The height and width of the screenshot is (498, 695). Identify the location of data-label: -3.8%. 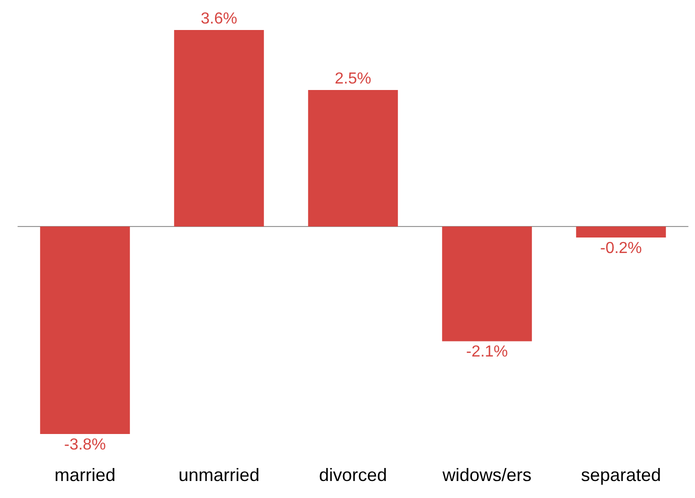
(85, 445).